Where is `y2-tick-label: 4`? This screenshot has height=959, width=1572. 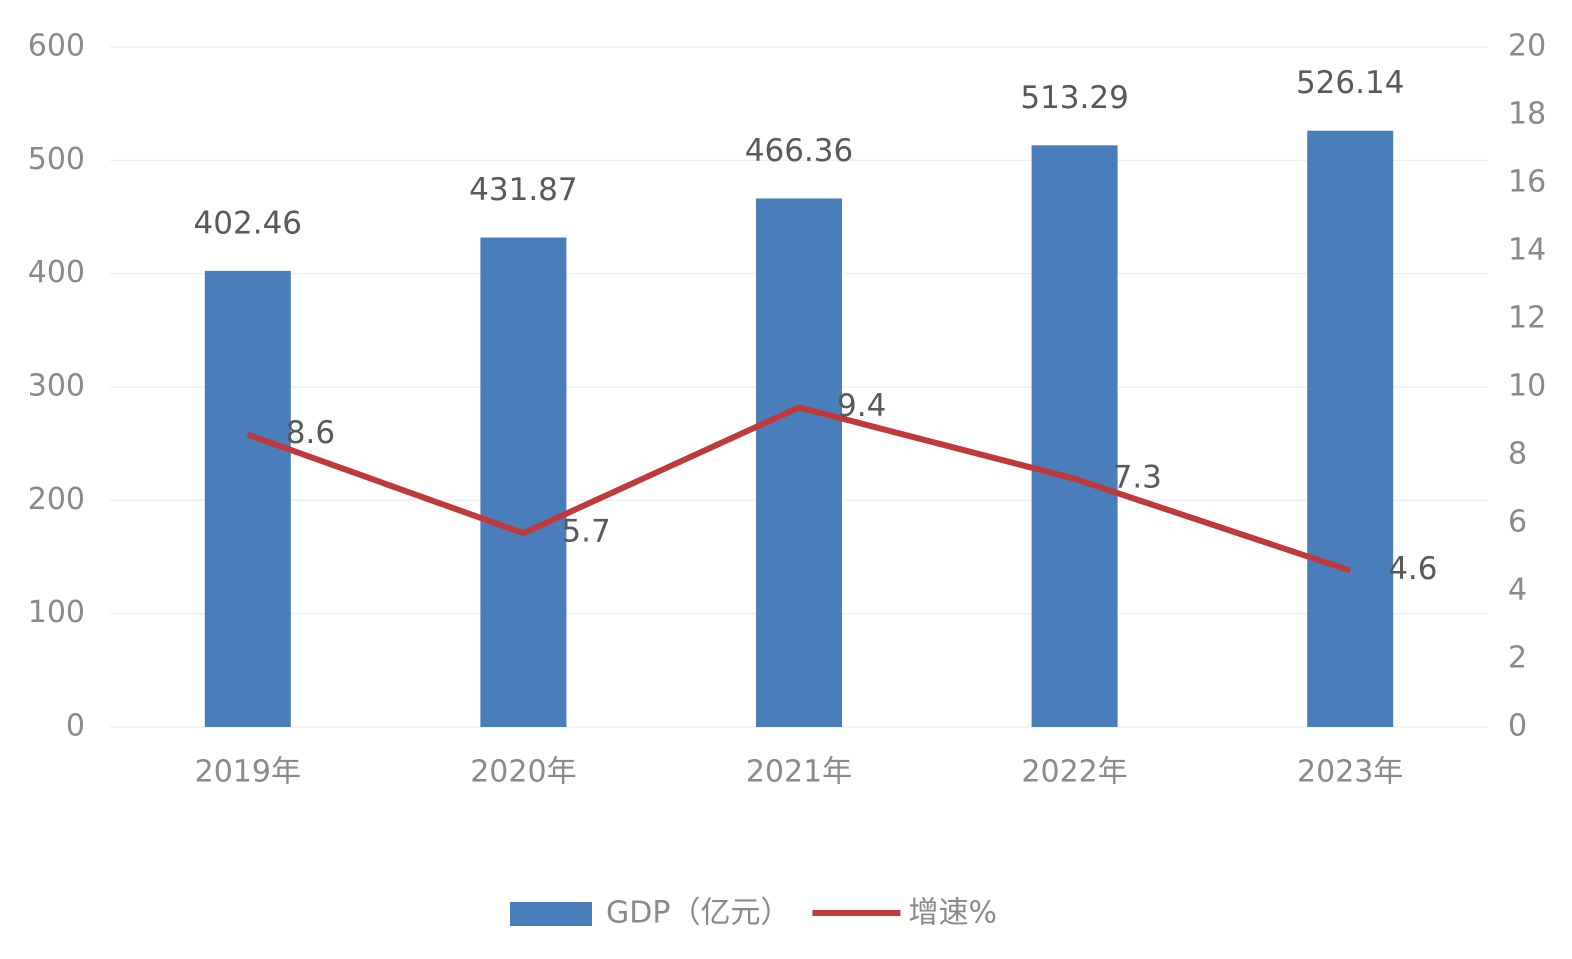
y2-tick-label: 4 is located at coordinates (1517, 590).